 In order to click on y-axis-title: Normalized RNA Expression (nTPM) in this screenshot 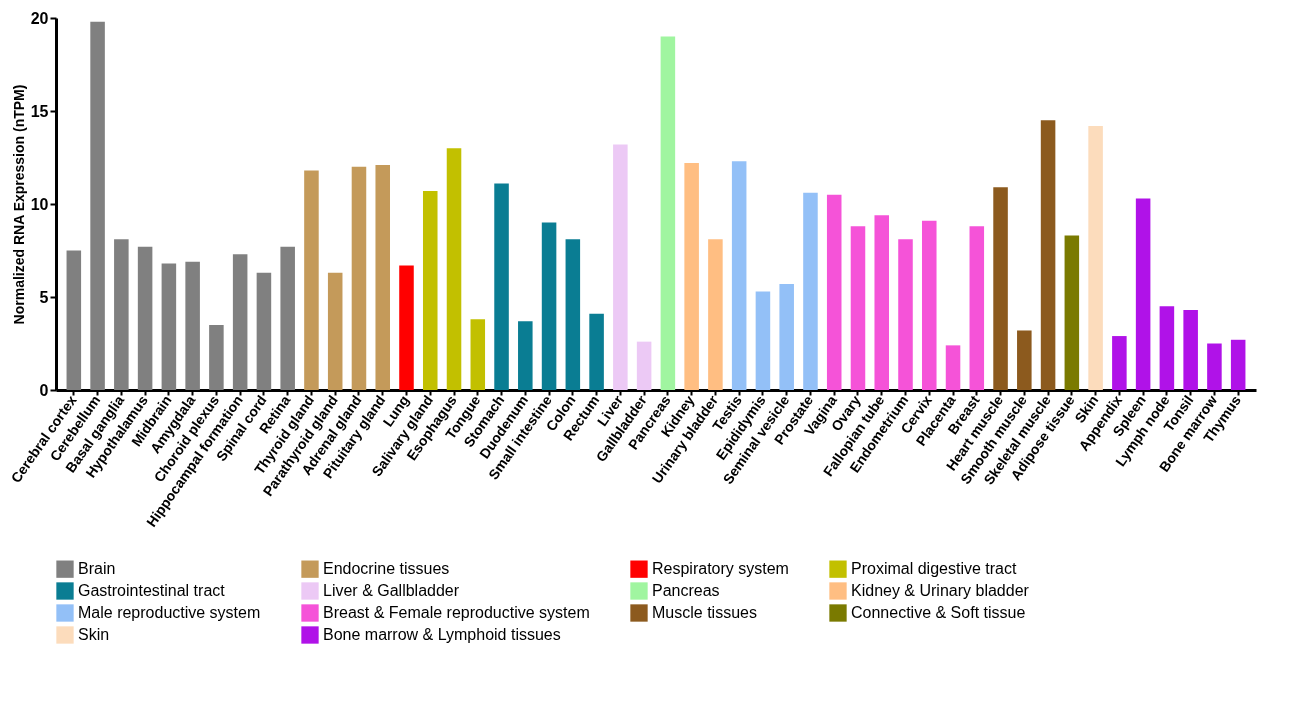, I will do `click(18, 204)`.